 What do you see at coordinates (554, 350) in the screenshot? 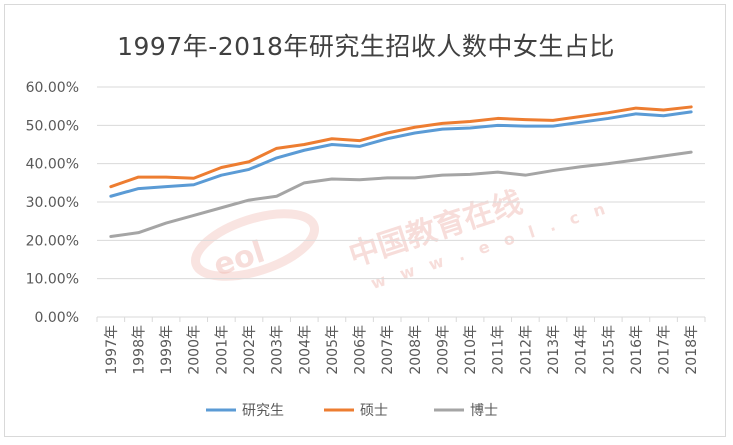
I see `x-tick-label: 2013年` at bounding box center [554, 350].